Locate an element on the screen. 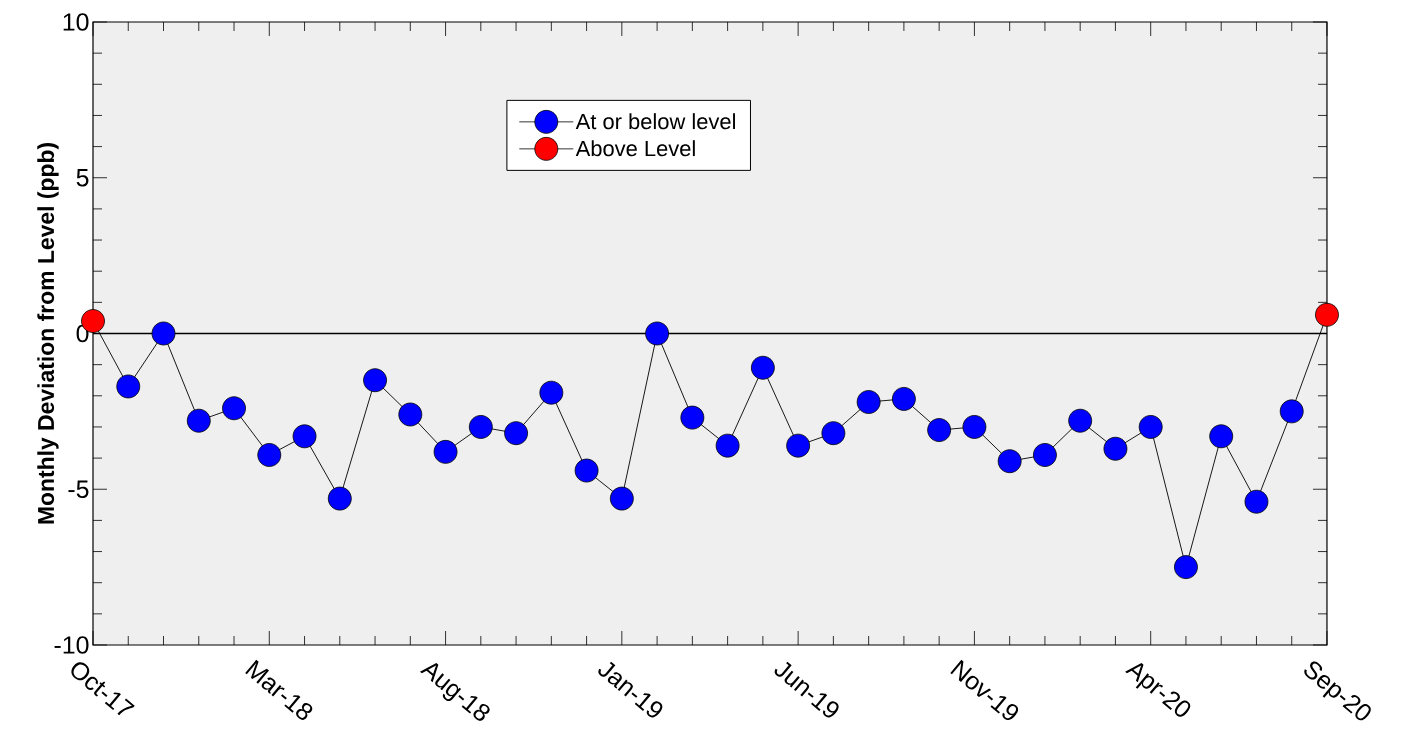  legend-label: At or below level is located at coordinates (655, 121).